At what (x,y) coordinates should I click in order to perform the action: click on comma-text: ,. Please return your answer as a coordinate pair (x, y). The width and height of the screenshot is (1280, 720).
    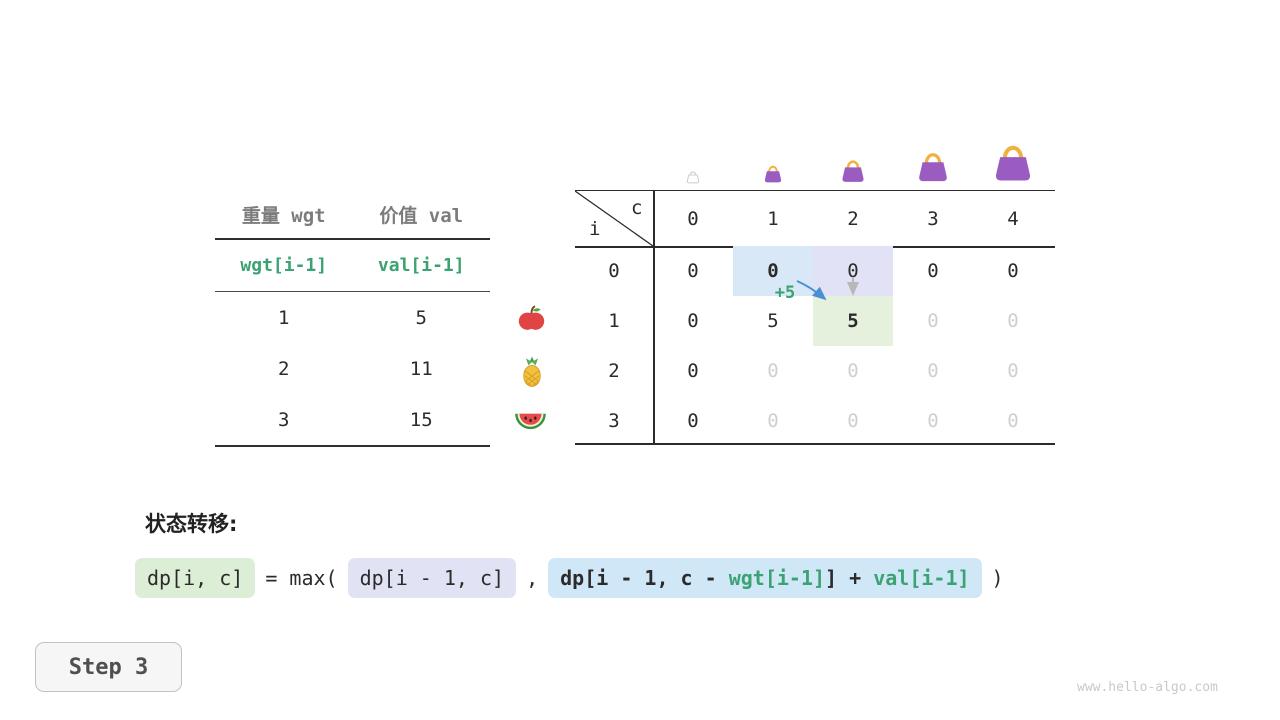
    Looking at the image, I should click on (532, 578).